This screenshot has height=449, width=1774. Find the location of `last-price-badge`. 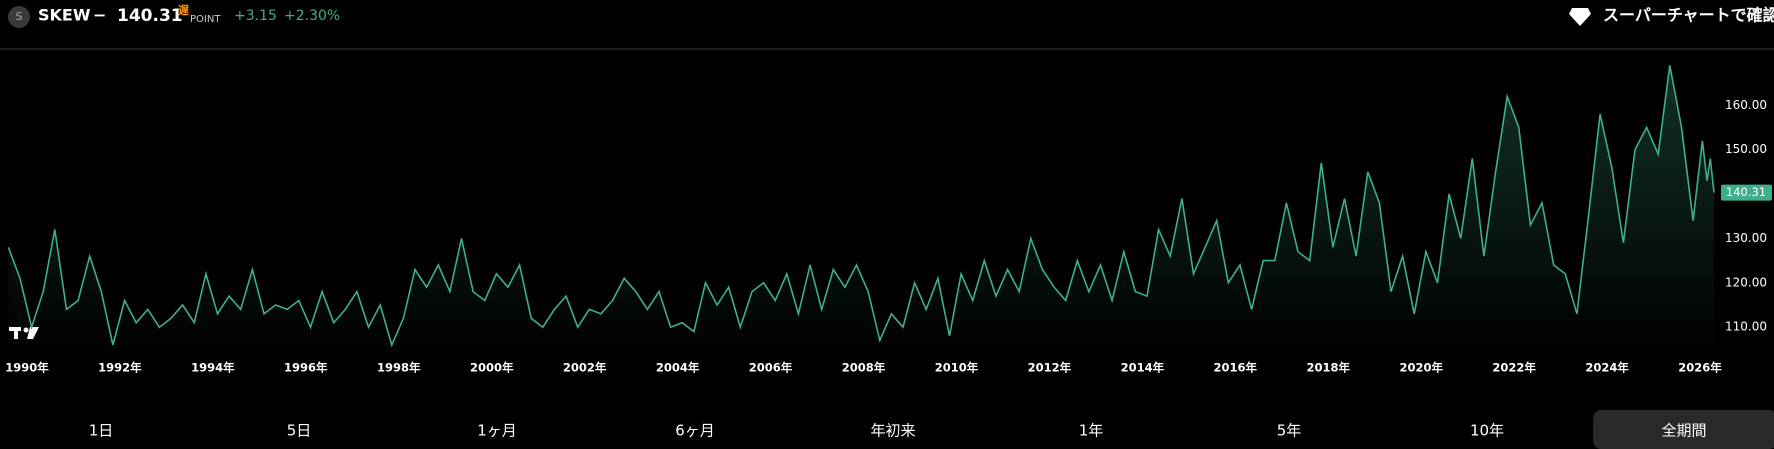

last-price-badge is located at coordinates (1746, 192).